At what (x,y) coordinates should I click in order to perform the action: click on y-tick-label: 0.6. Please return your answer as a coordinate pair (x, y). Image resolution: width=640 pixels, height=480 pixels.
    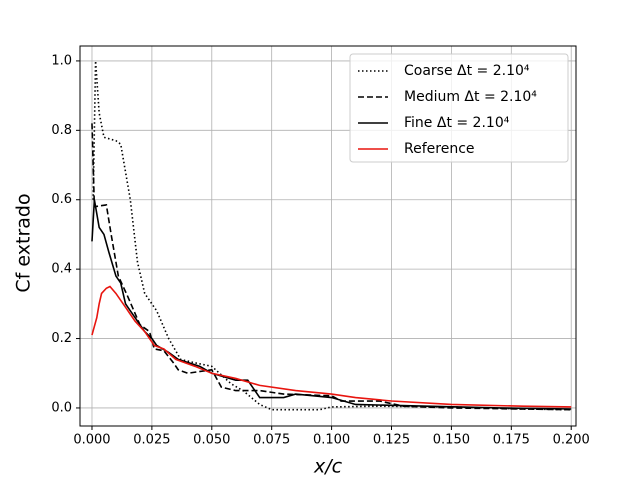
    Looking at the image, I should click on (61, 199).